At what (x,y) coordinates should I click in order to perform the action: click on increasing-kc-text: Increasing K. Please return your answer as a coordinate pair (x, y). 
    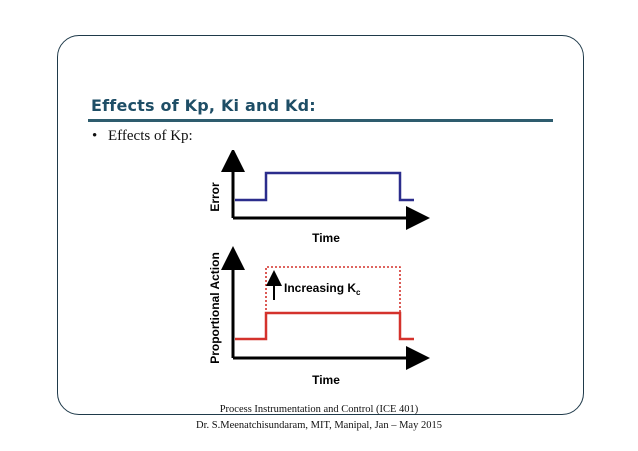
    Looking at the image, I should click on (320, 288).